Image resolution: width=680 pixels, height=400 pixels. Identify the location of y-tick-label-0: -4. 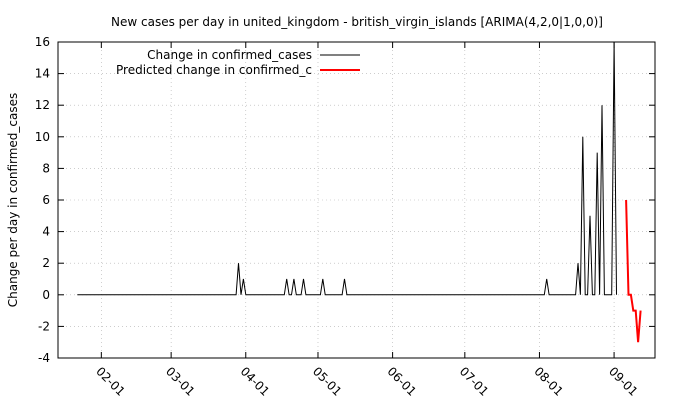
(44, 358).